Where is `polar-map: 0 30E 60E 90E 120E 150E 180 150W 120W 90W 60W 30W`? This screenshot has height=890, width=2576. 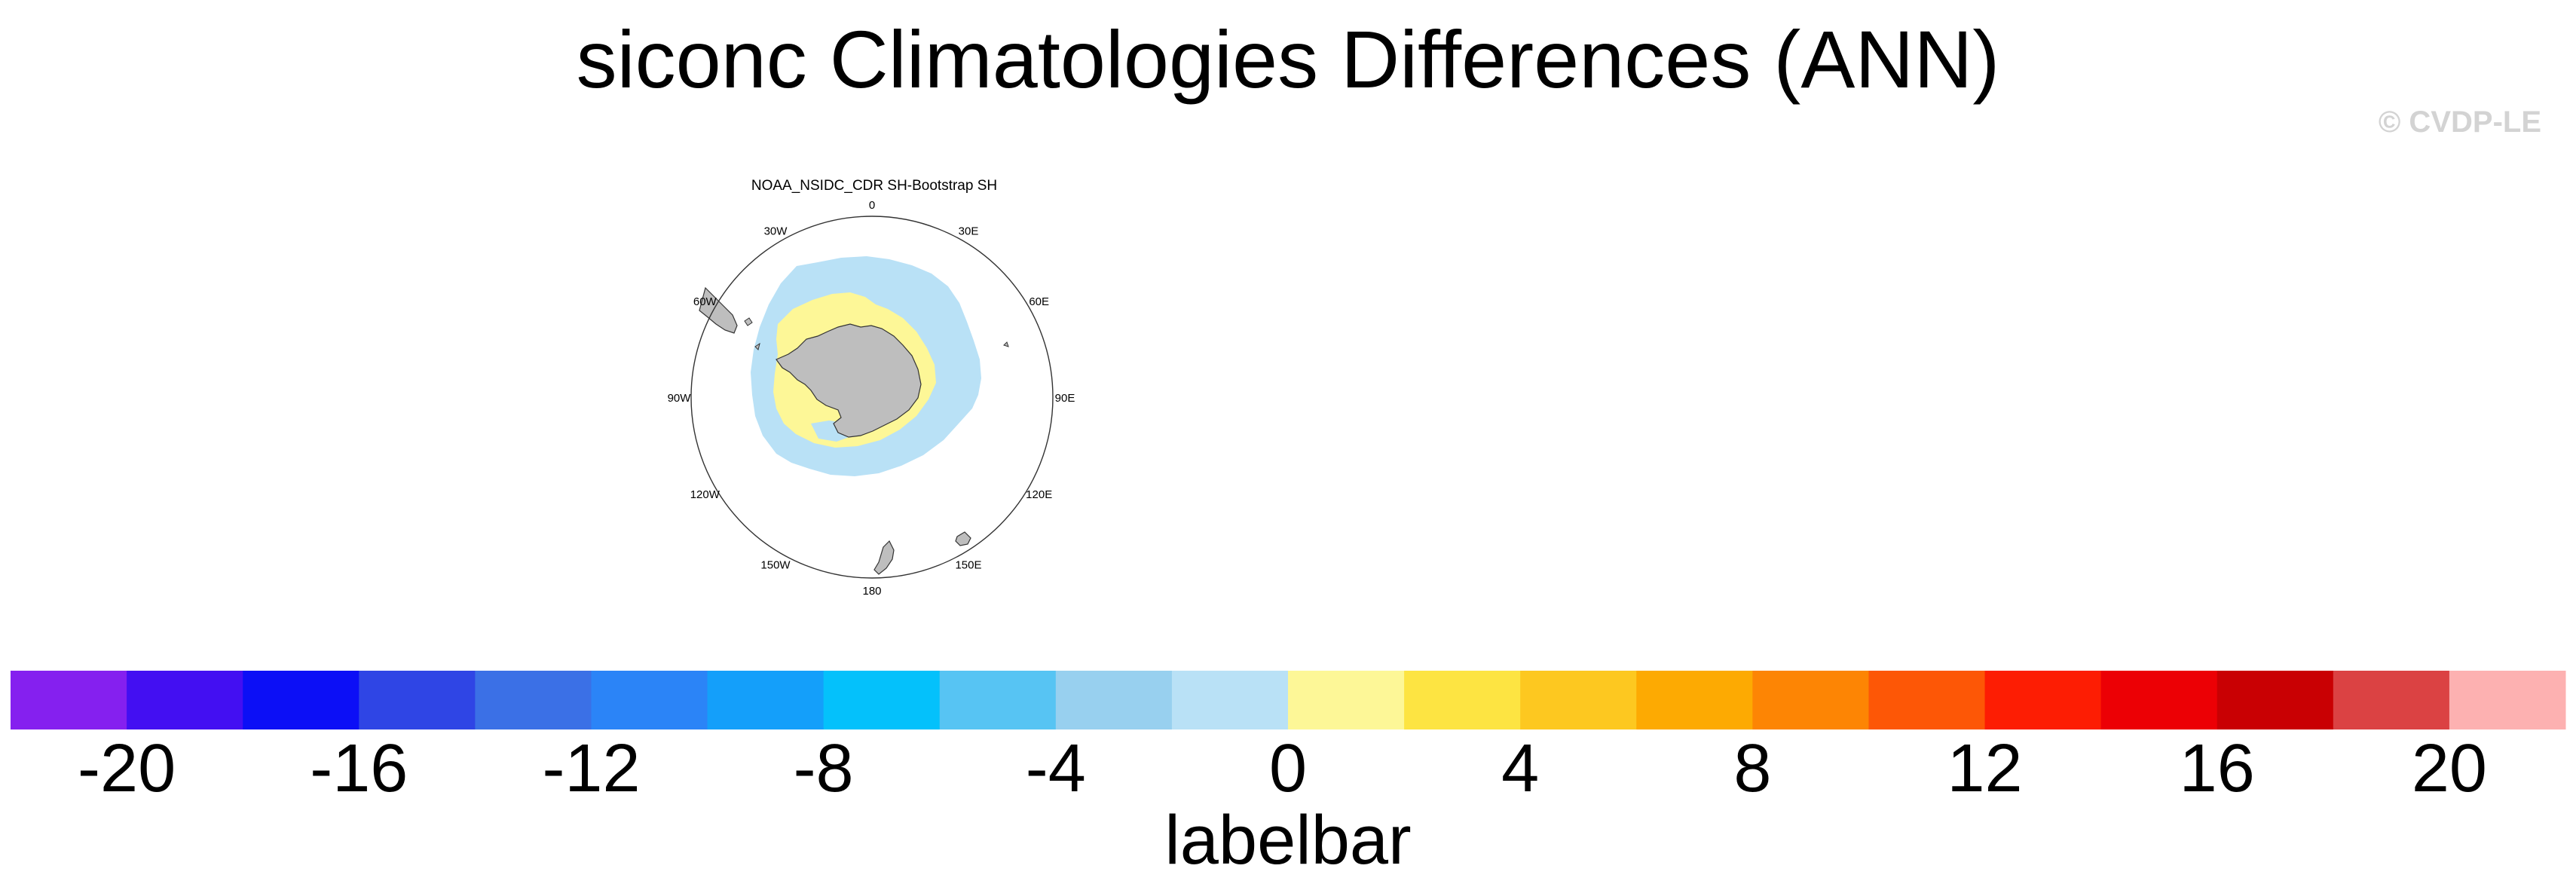
polar-map: 0 30E 60E 90E 120E 150E 180 150W 120W 90W 60W 30W is located at coordinates (871, 398).